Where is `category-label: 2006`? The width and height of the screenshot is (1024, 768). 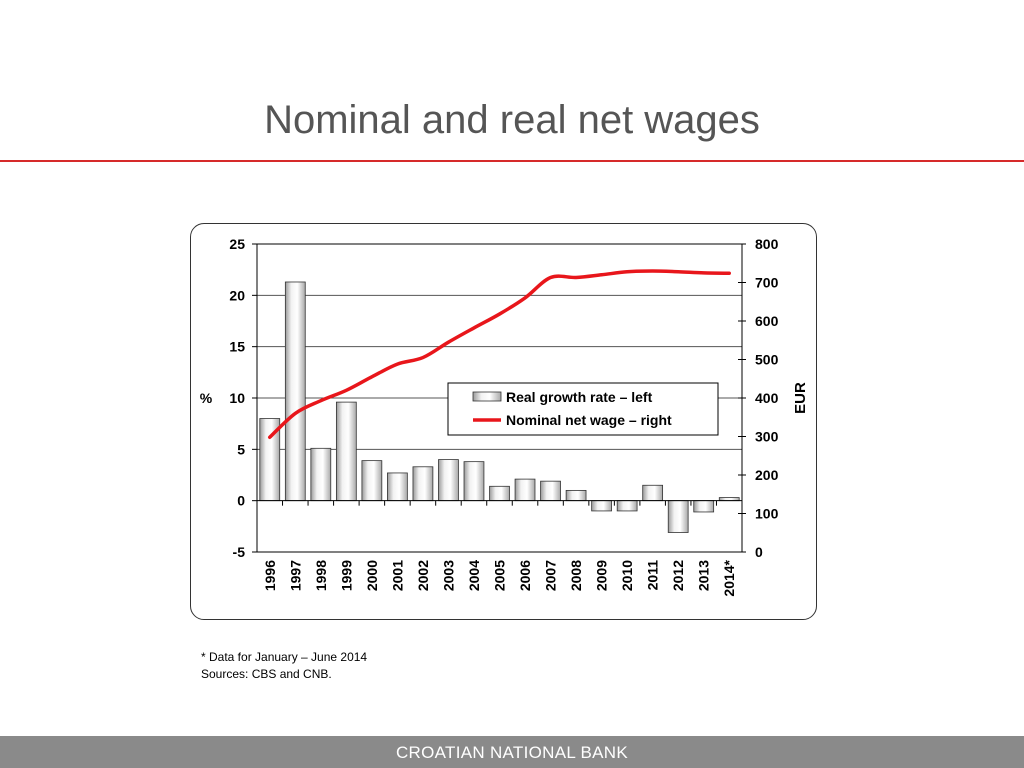
category-label: 2006 is located at coordinates (525, 575).